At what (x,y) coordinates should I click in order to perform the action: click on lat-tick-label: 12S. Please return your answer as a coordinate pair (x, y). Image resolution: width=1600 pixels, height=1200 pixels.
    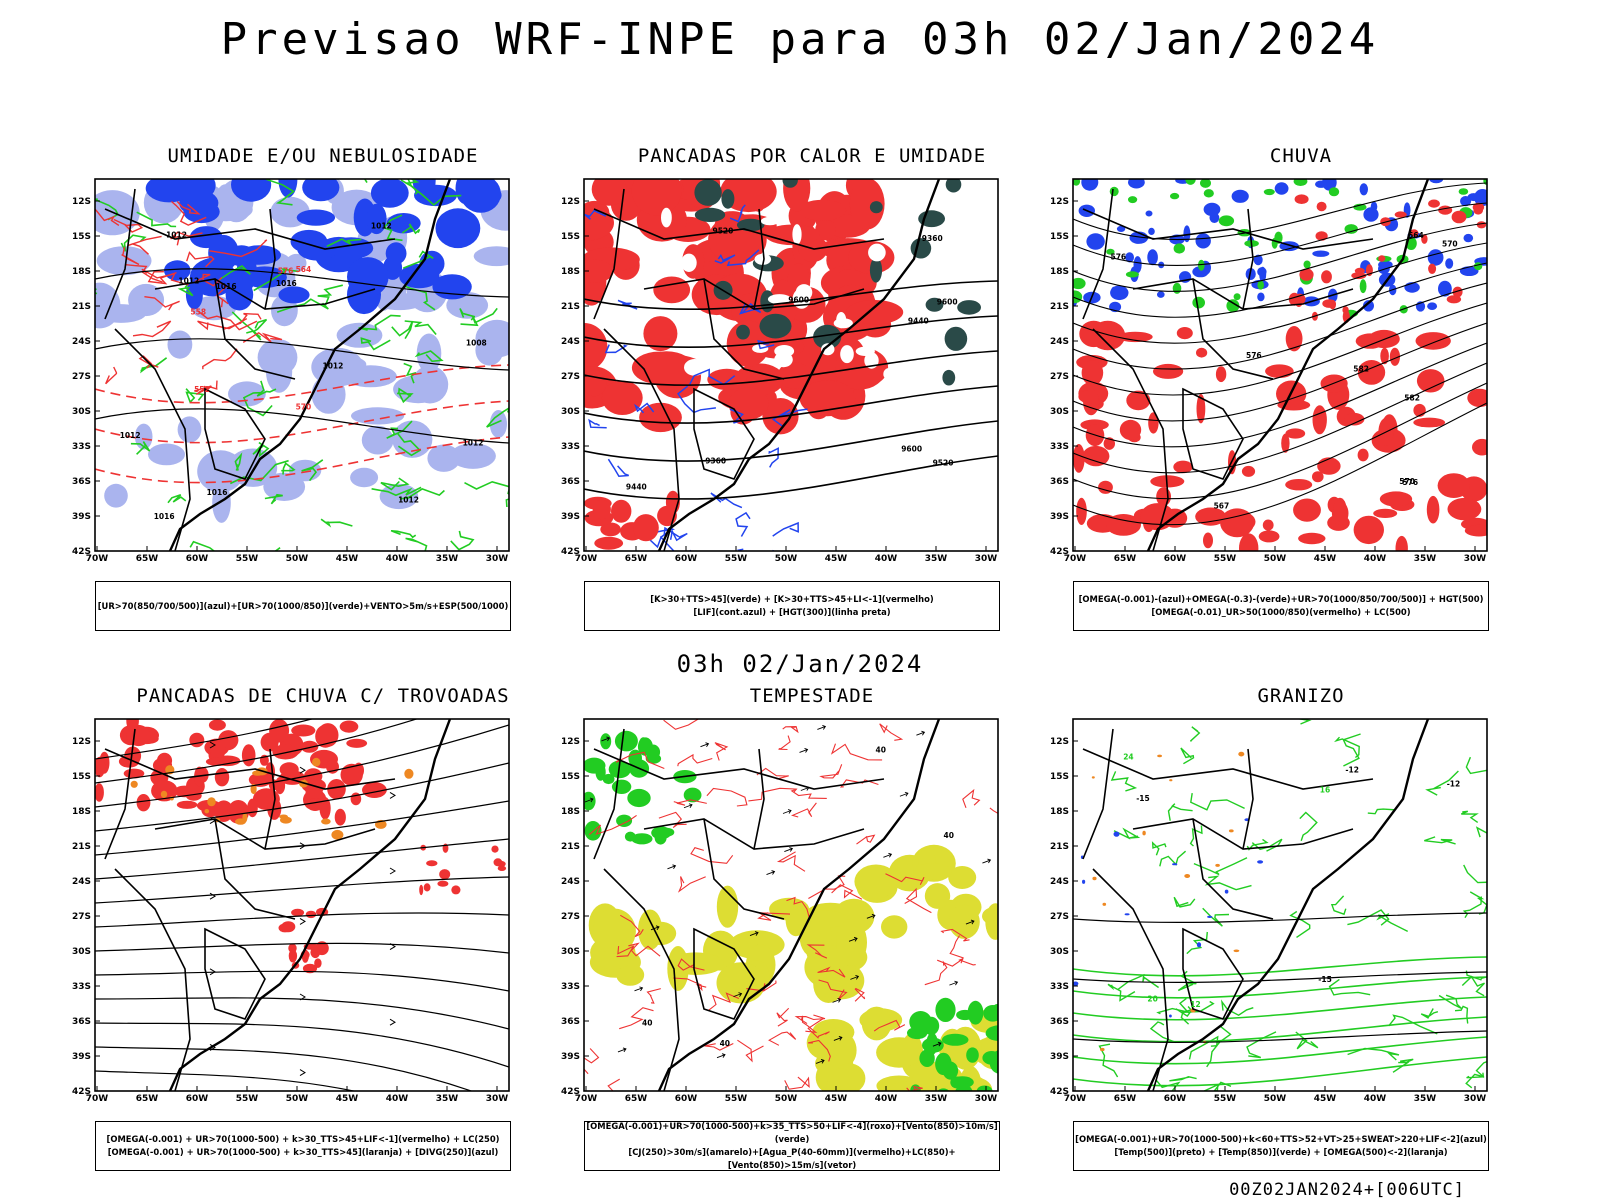
    Looking at the image, I should click on (1059, 742).